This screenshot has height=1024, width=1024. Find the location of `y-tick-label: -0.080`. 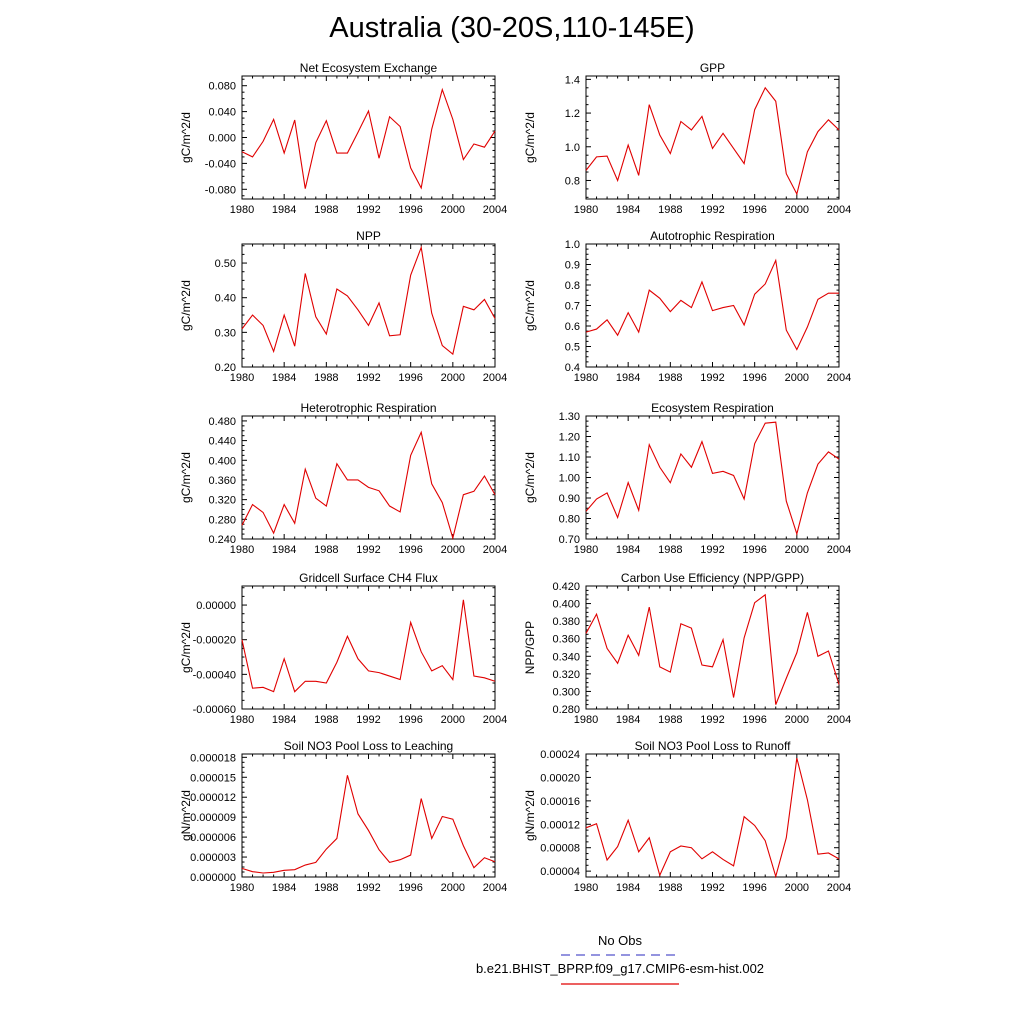

y-tick-label: -0.080 is located at coordinates (220, 190).